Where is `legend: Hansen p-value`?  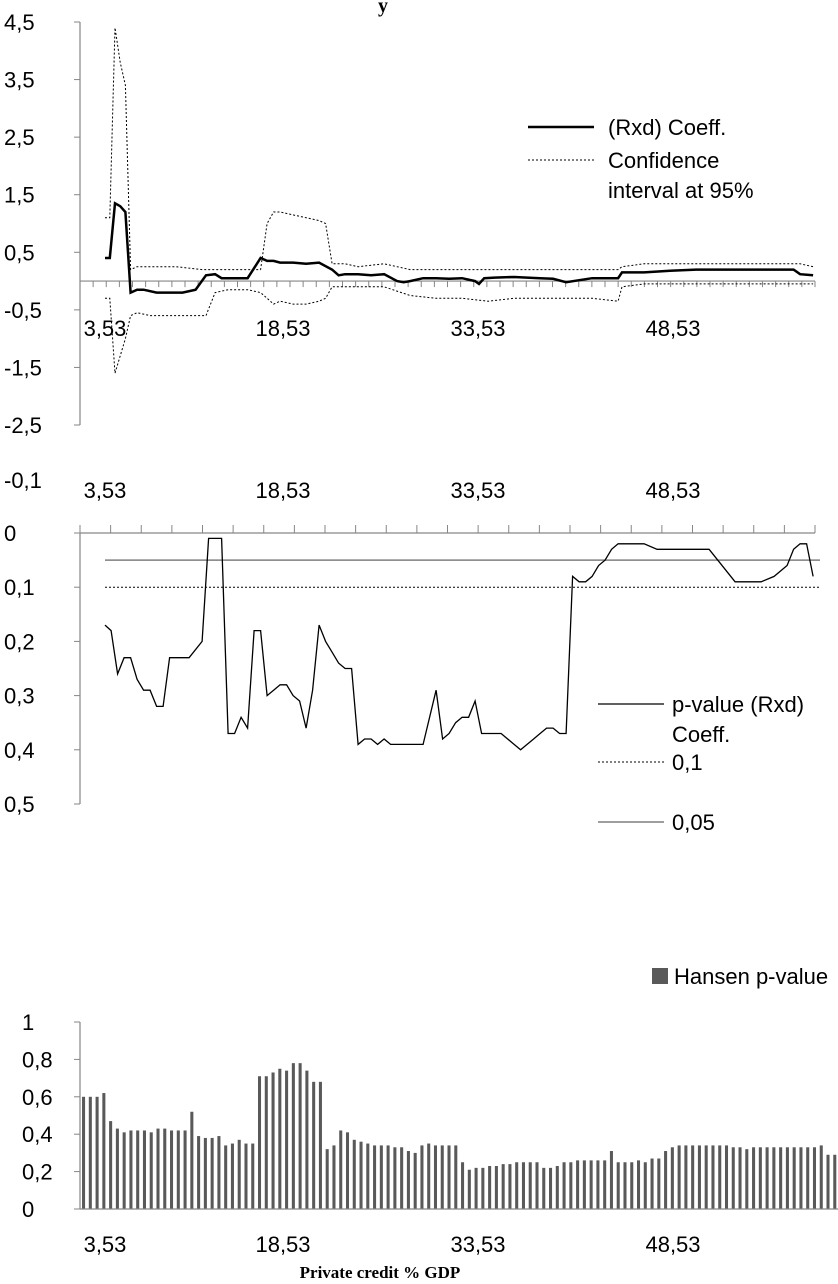
legend: Hansen p-value is located at coordinates (740, 976).